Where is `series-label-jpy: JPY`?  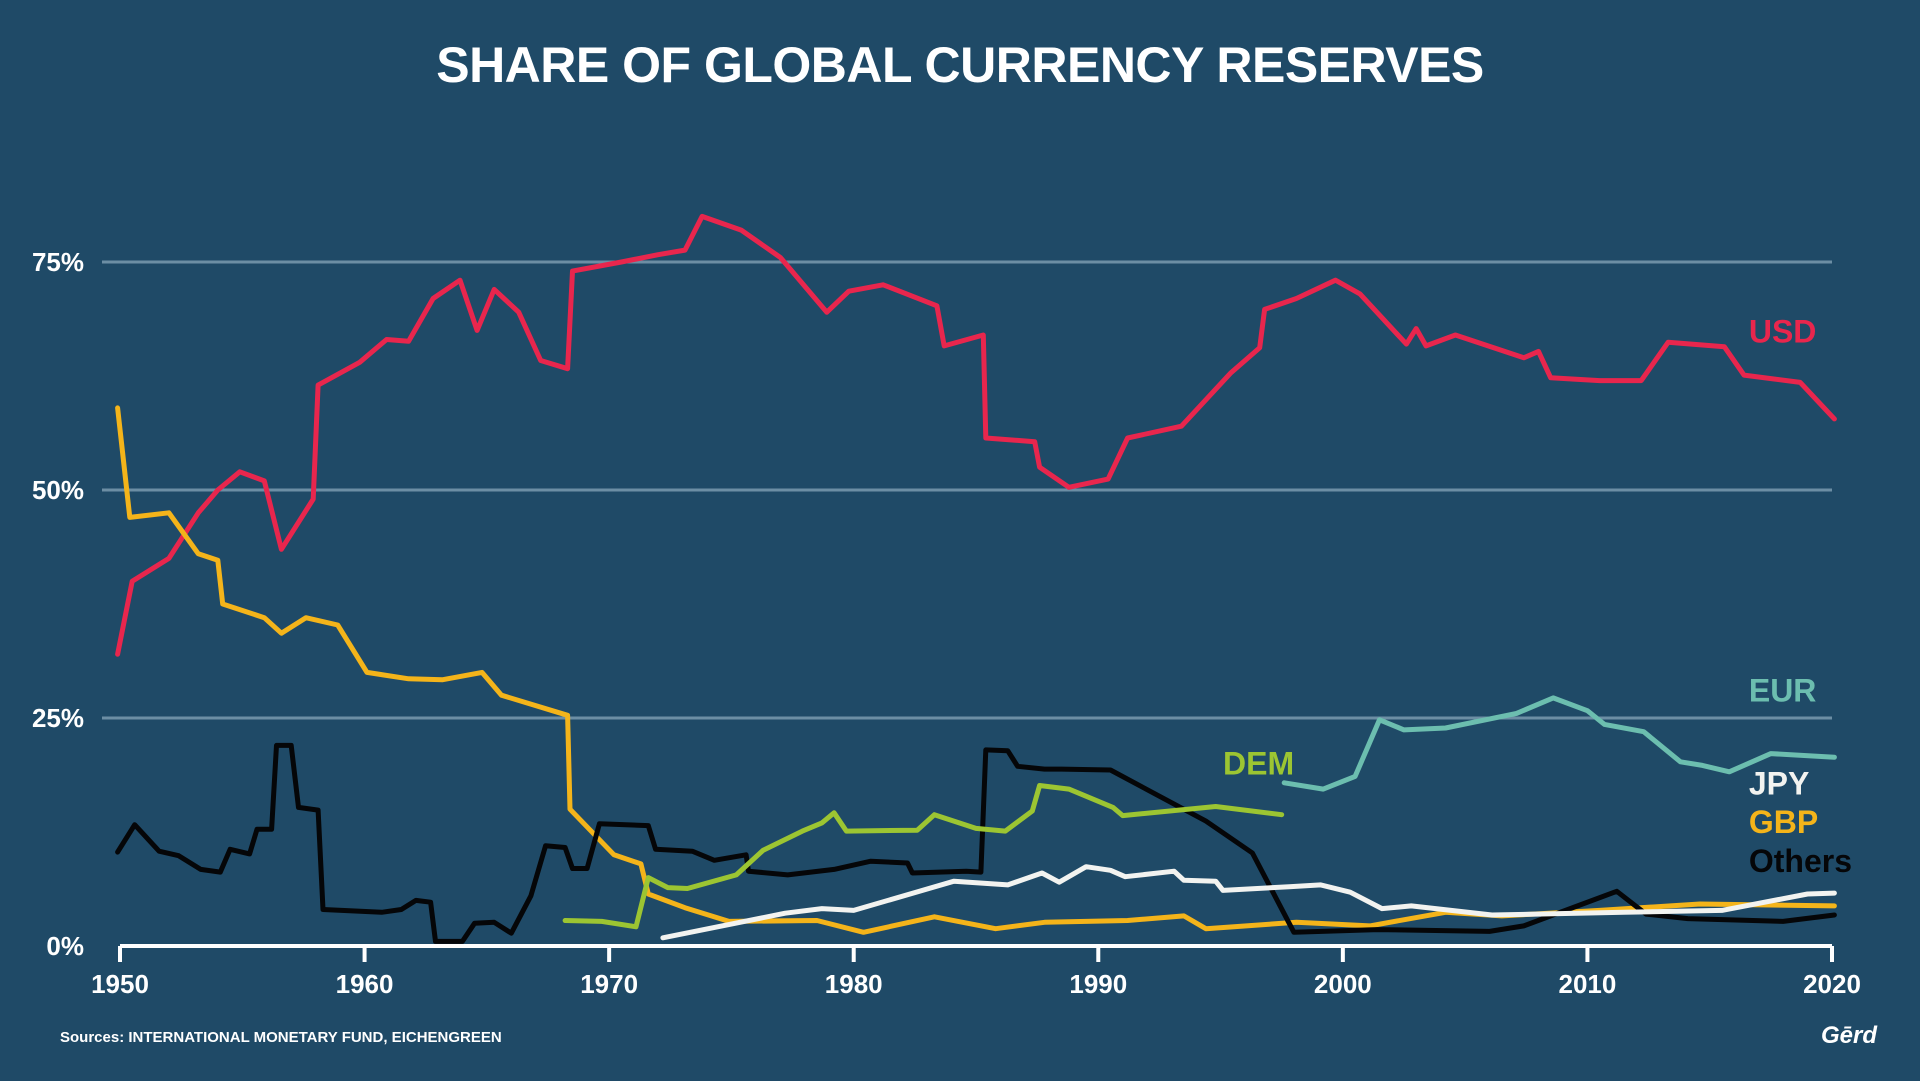
series-label-jpy: JPY is located at coordinates (1779, 784).